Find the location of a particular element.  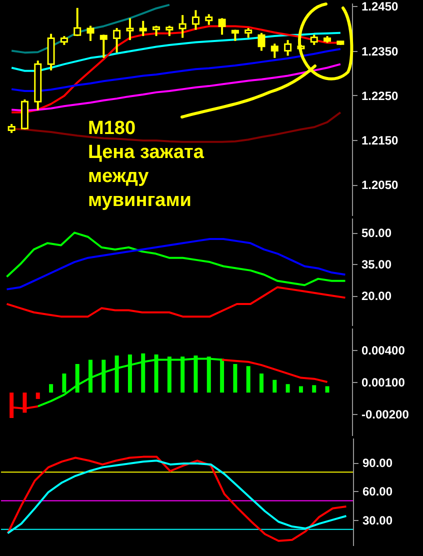

y-tick-label: 1.2250 is located at coordinates (380, 95).